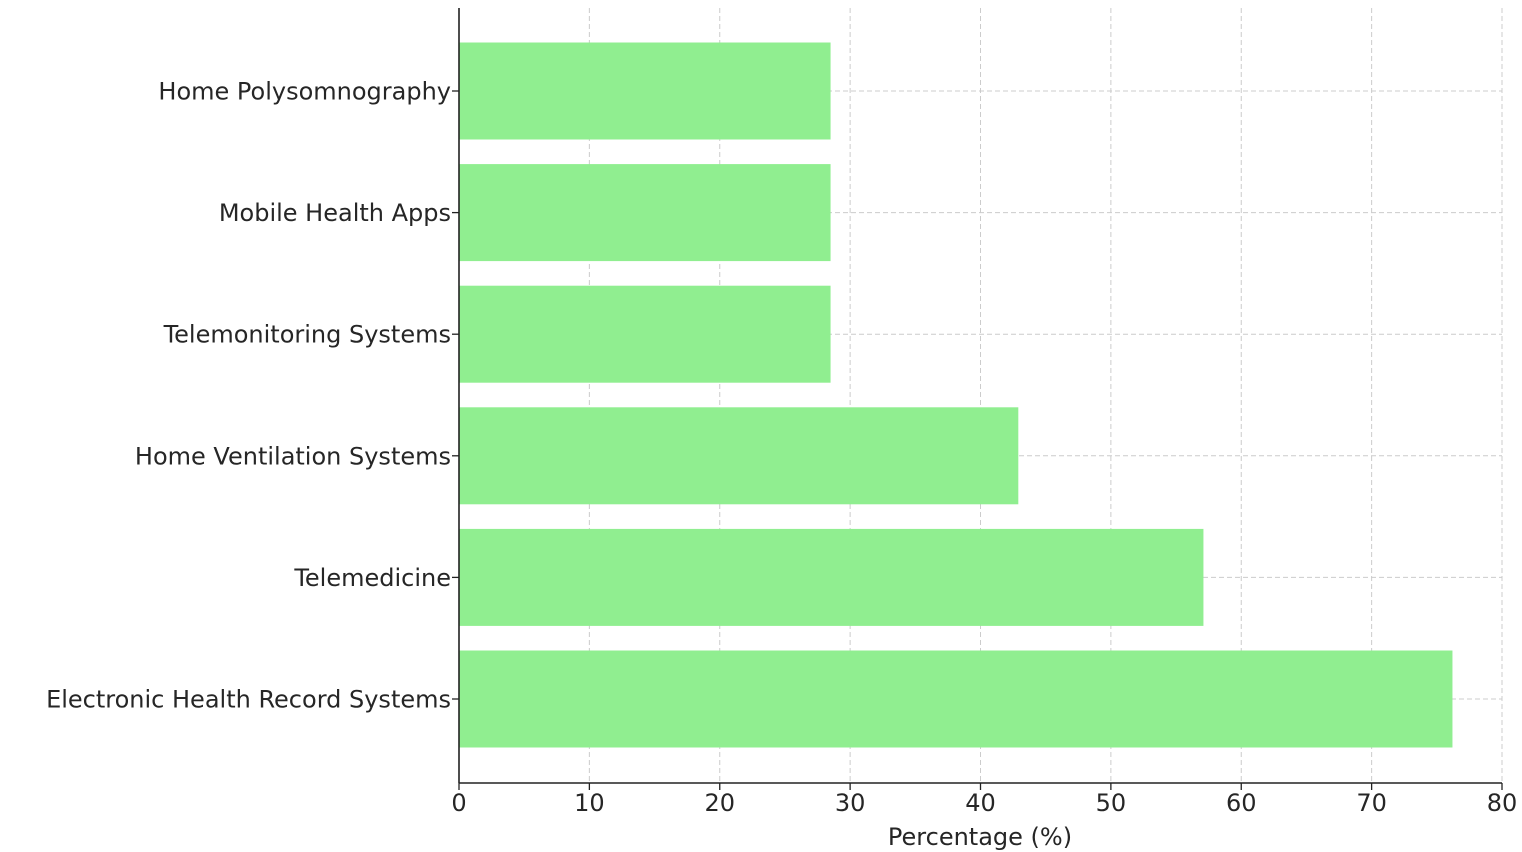 The width and height of the screenshot is (1522, 852). I want to click on x-tick-label: 0, so click(458, 803).